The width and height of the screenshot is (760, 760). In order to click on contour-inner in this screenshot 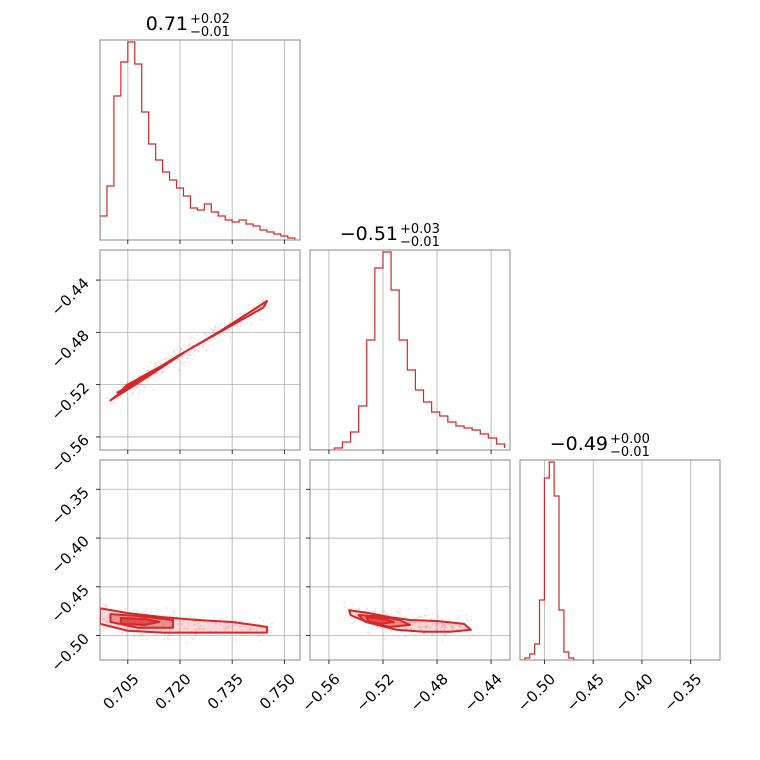, I will do `click(136, 381)`.